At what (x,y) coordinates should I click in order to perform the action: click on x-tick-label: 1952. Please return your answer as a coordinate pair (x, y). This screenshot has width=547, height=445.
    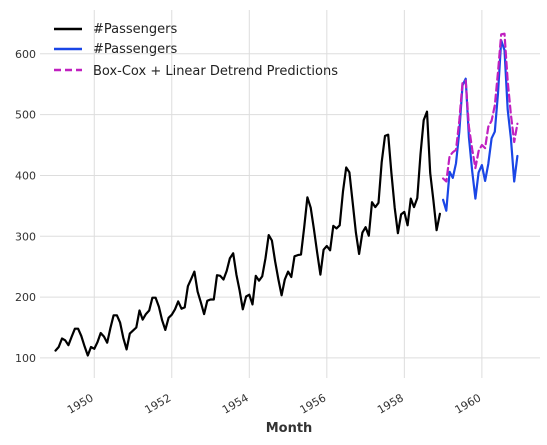
    Looking at the image, I should click on (158, 403).